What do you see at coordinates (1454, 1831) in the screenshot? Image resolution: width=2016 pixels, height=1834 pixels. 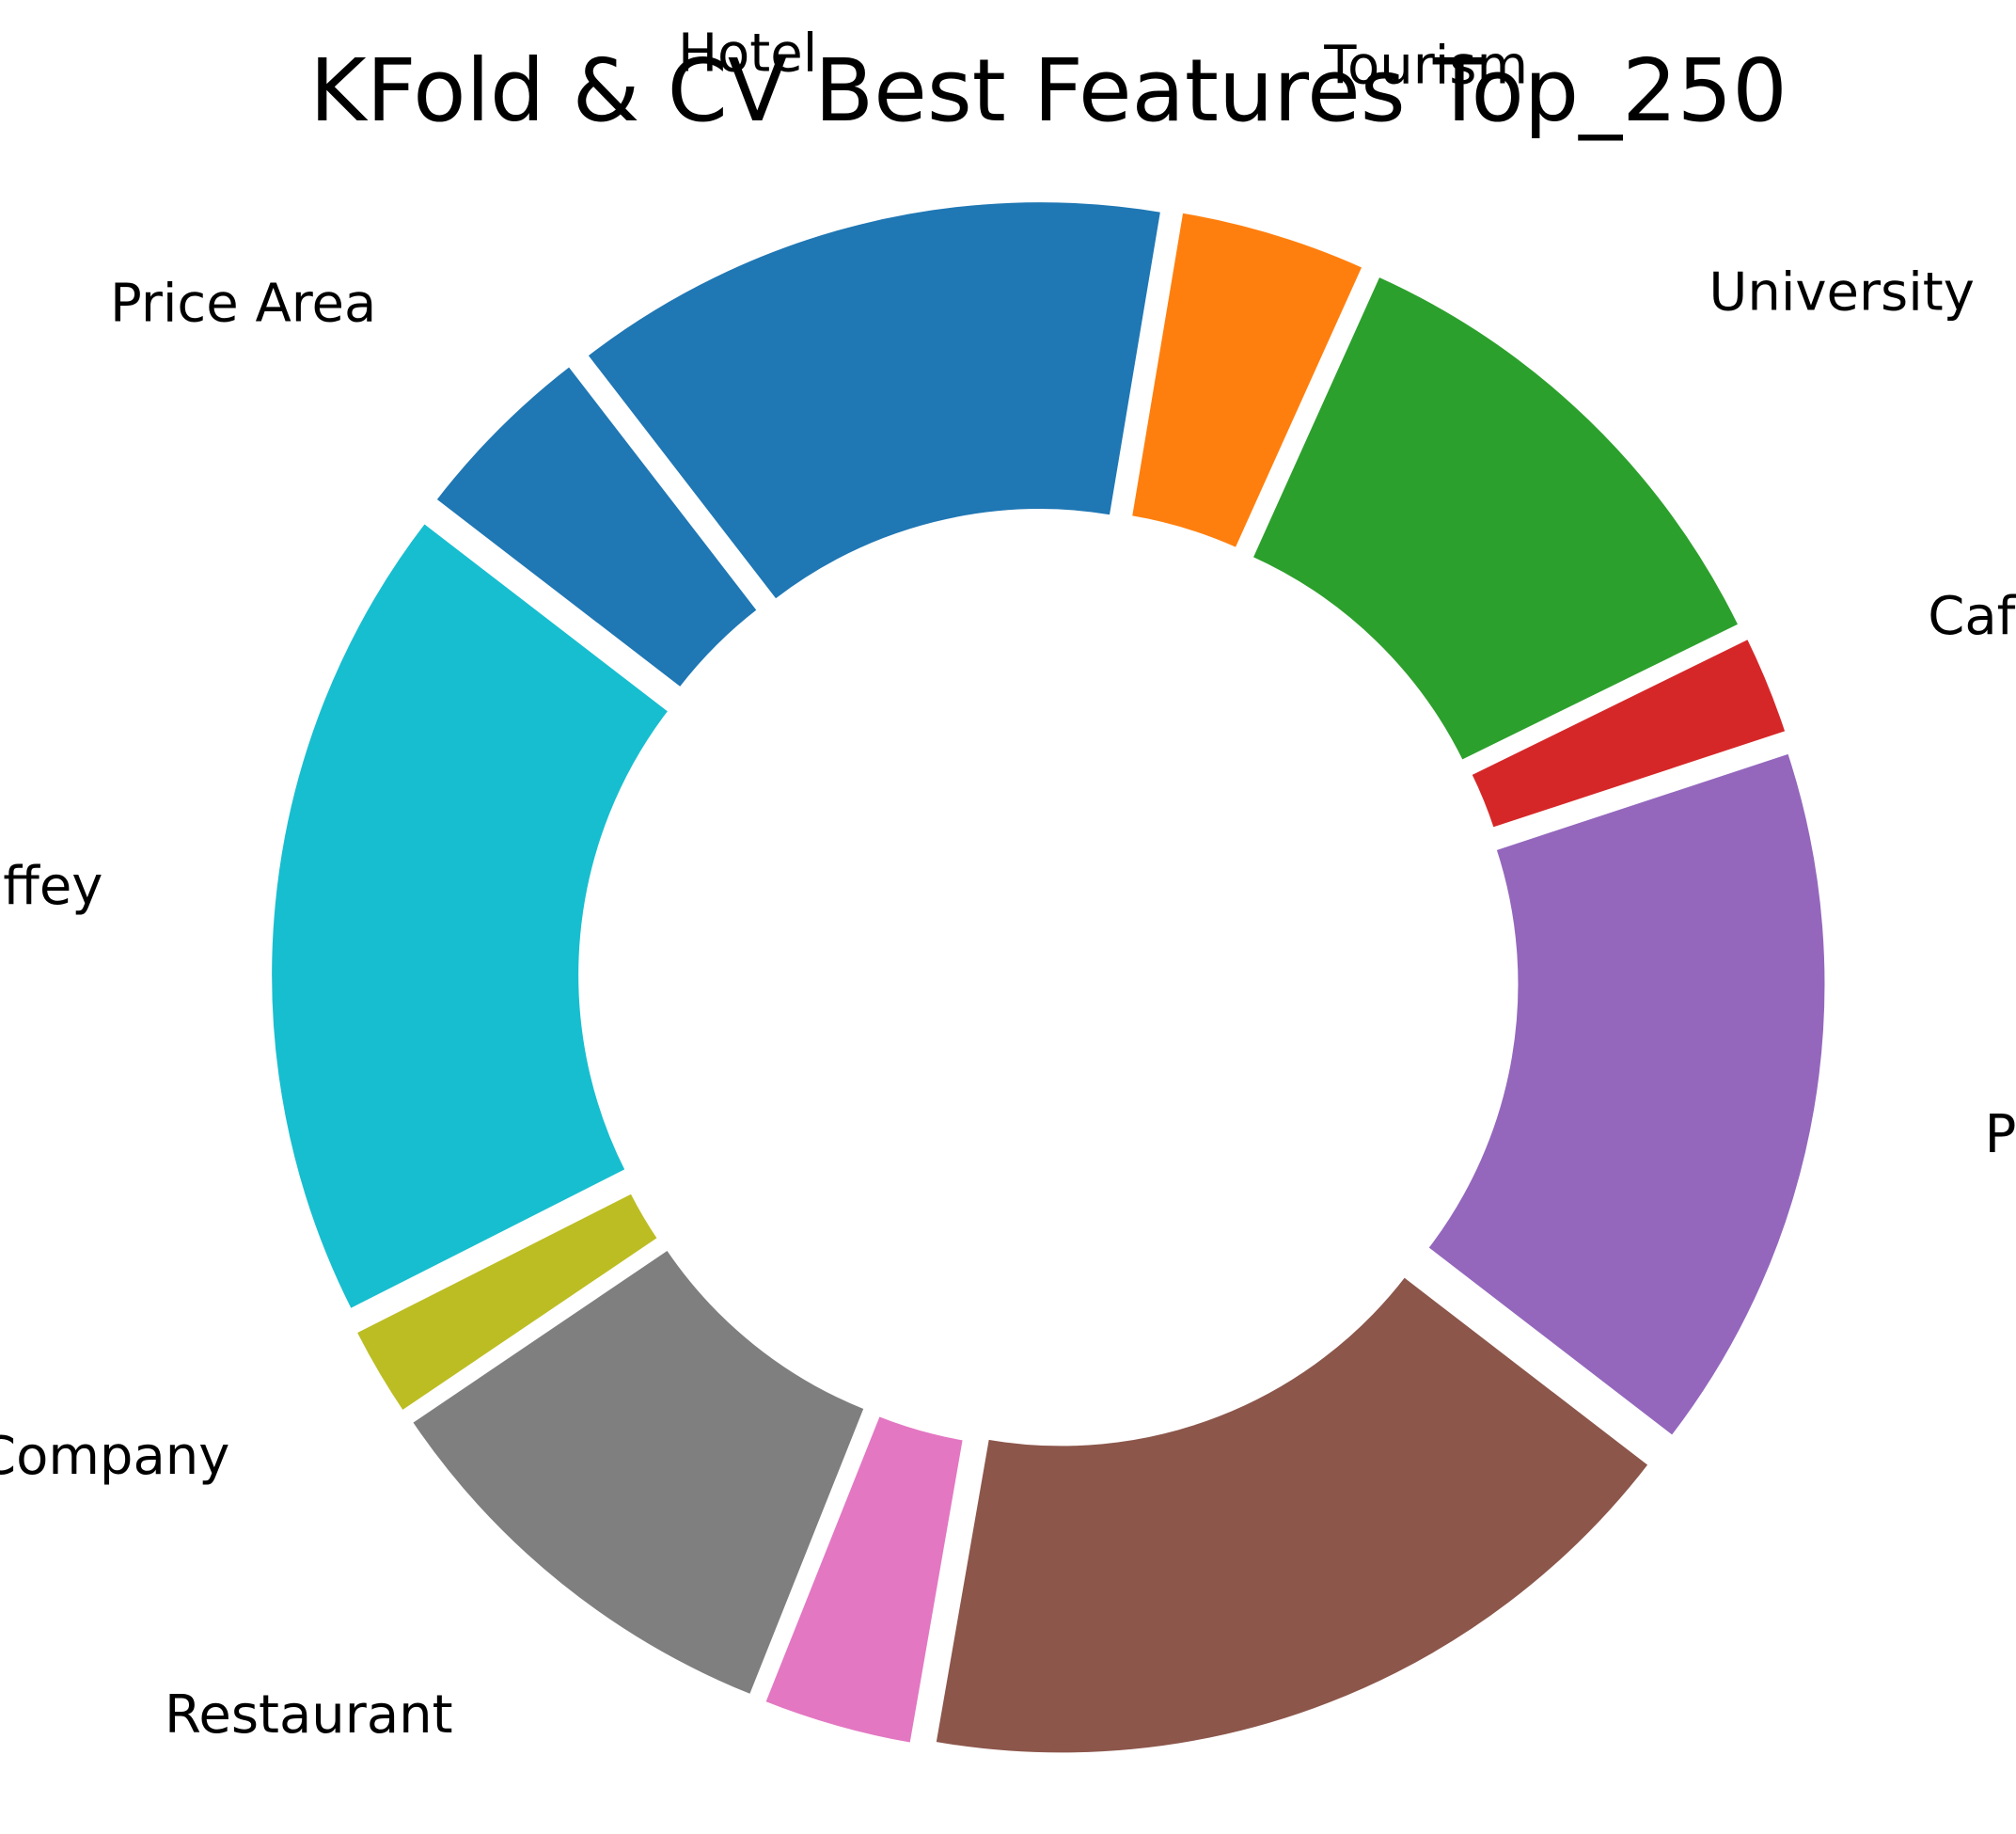 I see `slice-label-luas: Luas` at bounding box center [1454, 1831].